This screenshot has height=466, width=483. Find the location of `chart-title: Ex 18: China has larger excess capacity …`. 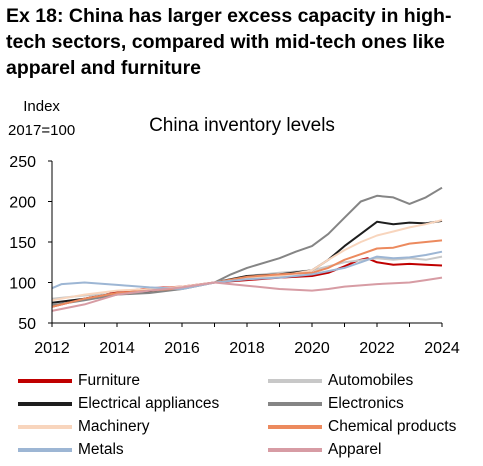

chart-title: Ex 18: China has larger excess capacity … is located at coordinates (229, 42).